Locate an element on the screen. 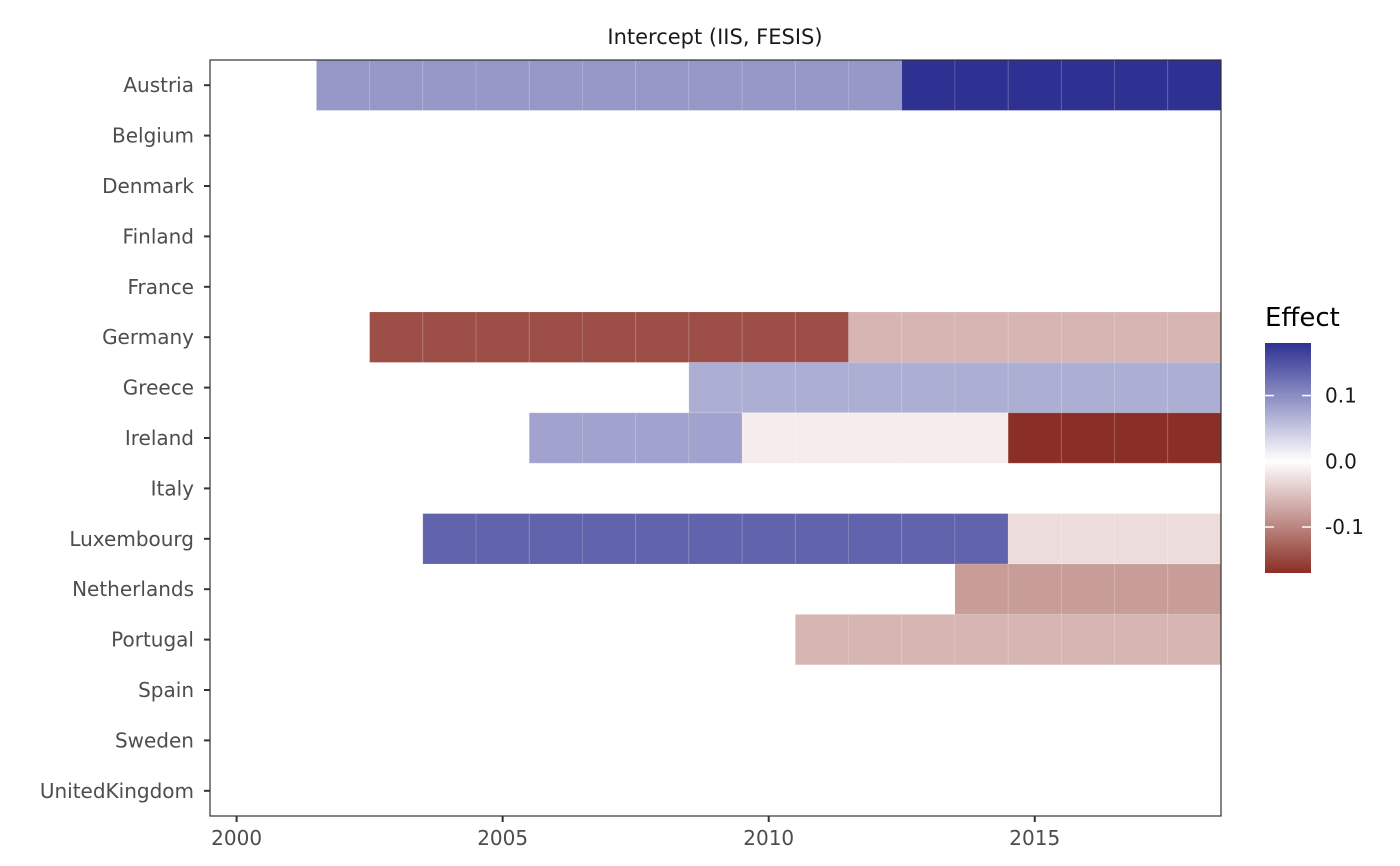 This screenshot has width=1400, height=866. y-tick-label: Luxembourg is located at coordinates (131, 539).